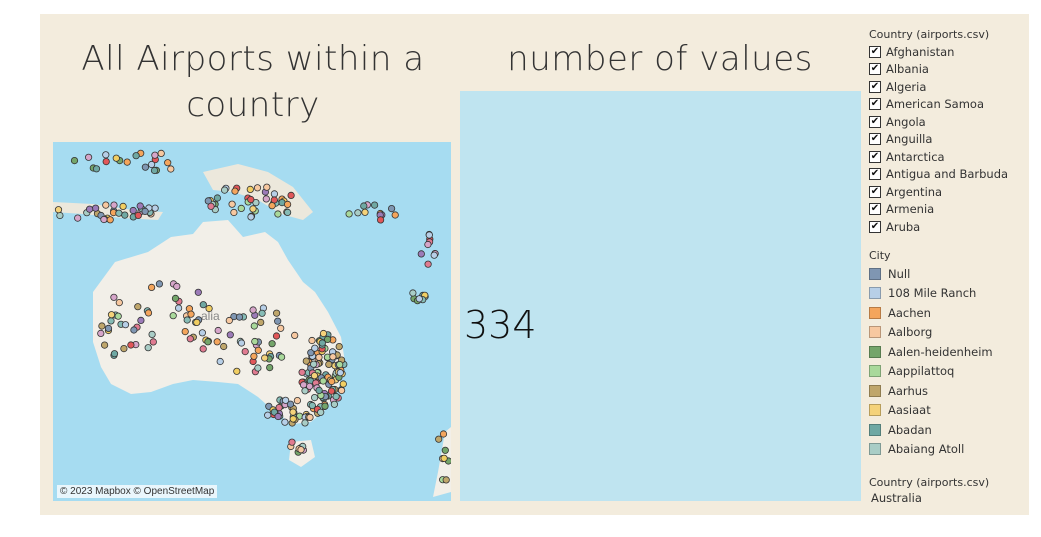 This screenshot has width=1041, height=537. What do you see at coordinates (949, 333) in the screenshot?
I see `city-legend-item: Aalborg` at bounding box center [949, 333].